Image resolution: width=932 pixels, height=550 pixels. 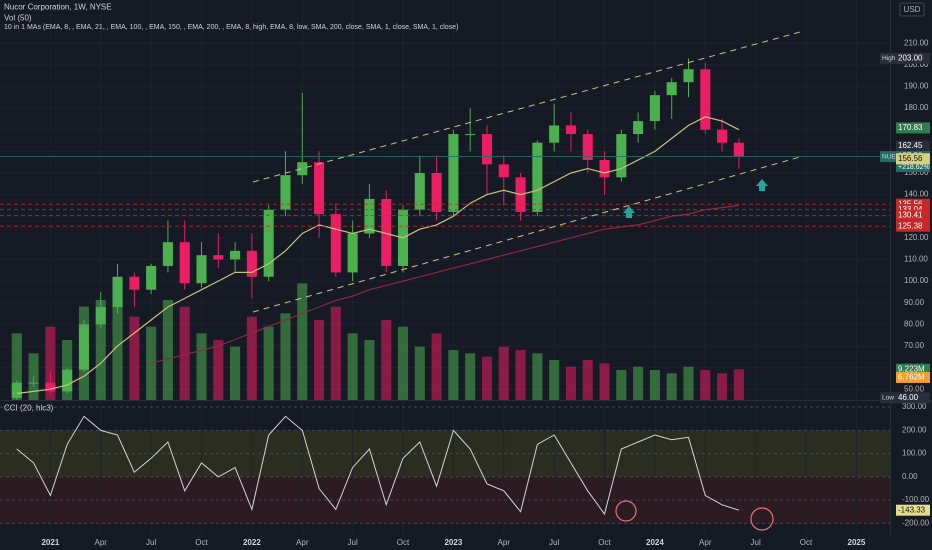 I want to click on currency: USD, so click(x=912, y=9).